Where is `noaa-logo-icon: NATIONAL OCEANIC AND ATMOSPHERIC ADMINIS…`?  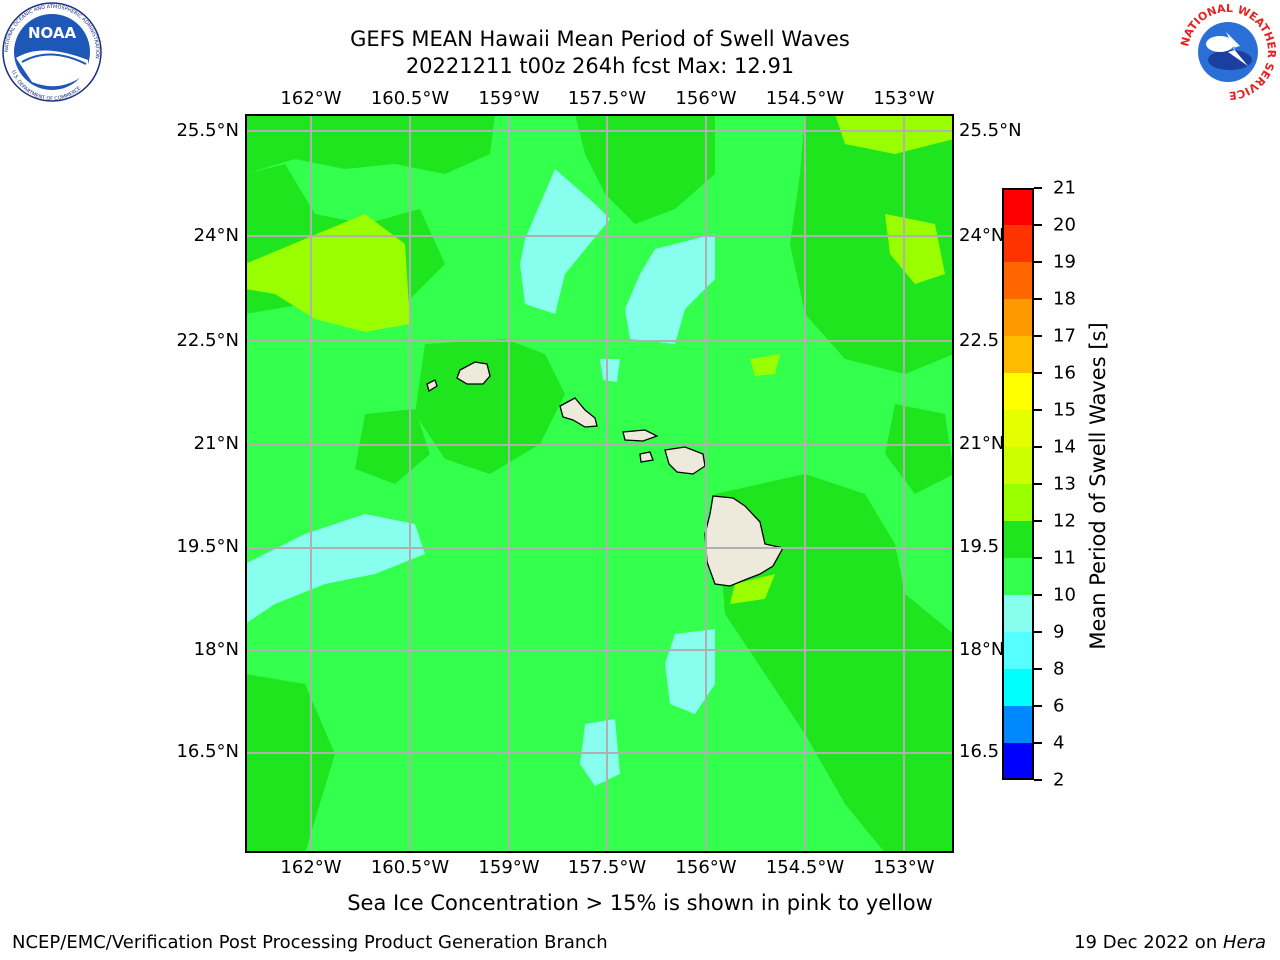 noaa-logo-icon: NATIONAL OCEANIC AND ATMOSPHERIC ADMINIS… is located at coordinates (52, 52).